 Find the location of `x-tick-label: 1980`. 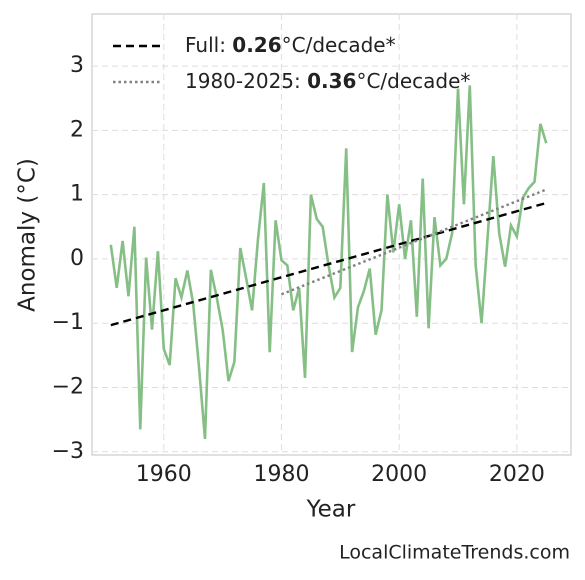

x-tick-label: 1980 is located at coordinates (281, 474).